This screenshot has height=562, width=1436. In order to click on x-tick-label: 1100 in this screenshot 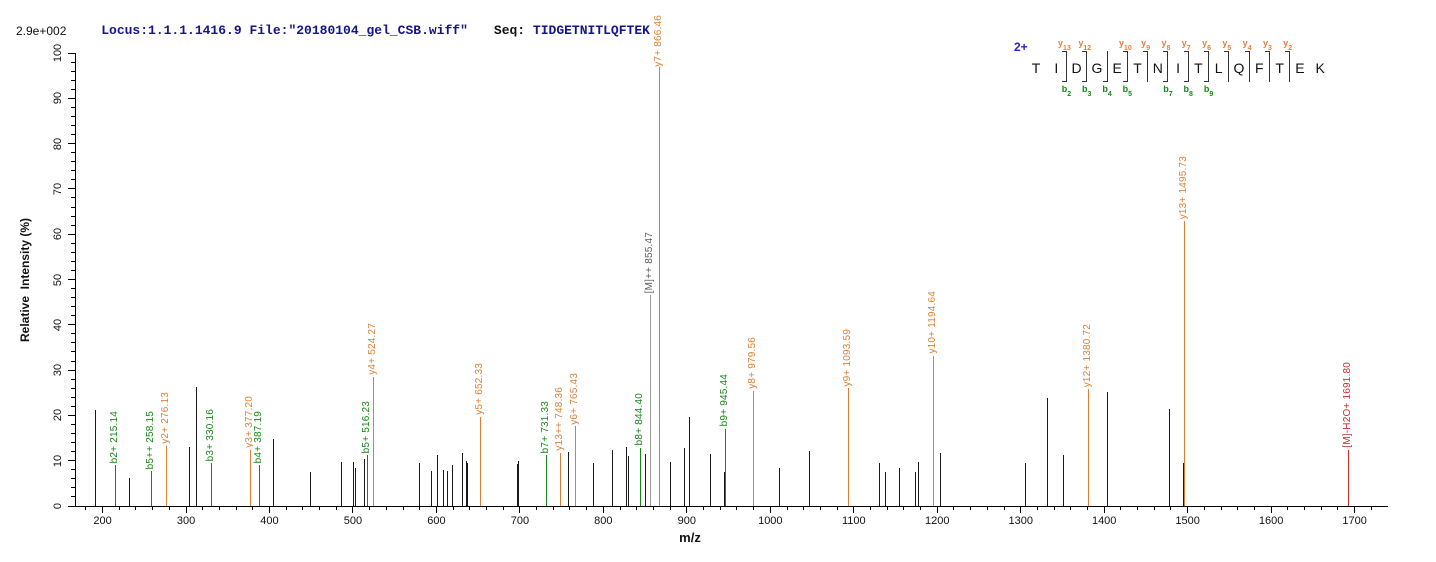, I will do `click(853, 521)`.